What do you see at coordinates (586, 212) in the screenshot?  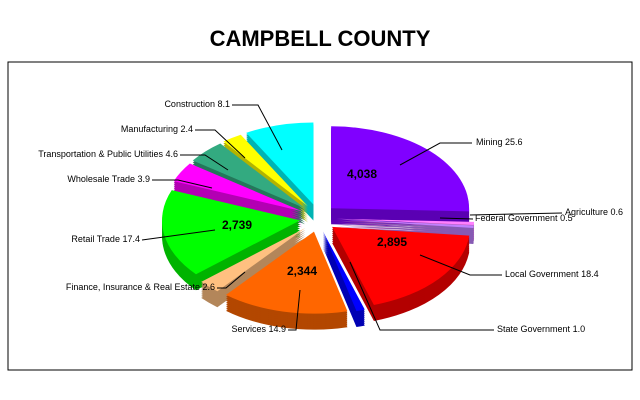 I see `category-name: Agriculture` at bounding box center [586, 212].